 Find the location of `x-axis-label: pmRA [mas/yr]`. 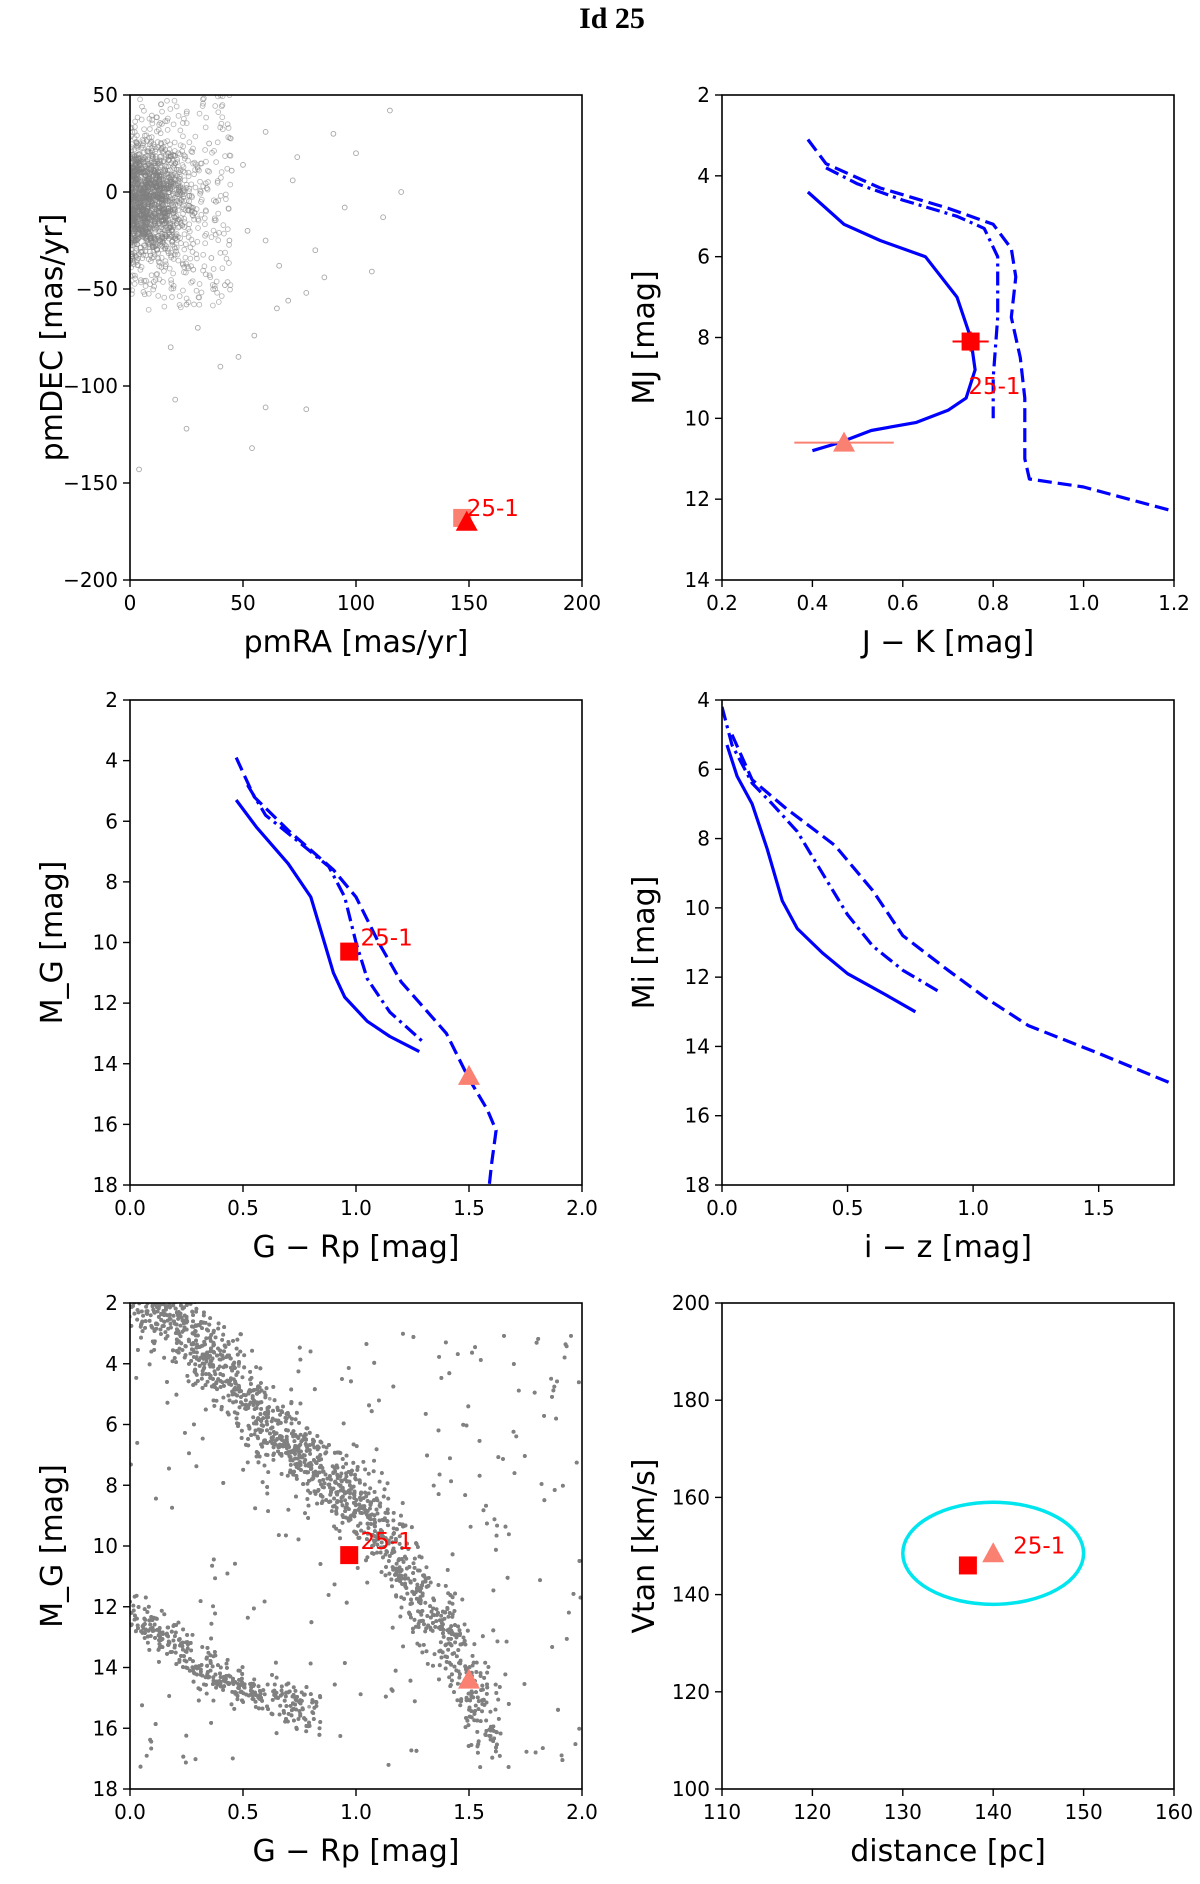

x-axis-label: pmRA [mas/yr] is located at coordinates (356, 642).